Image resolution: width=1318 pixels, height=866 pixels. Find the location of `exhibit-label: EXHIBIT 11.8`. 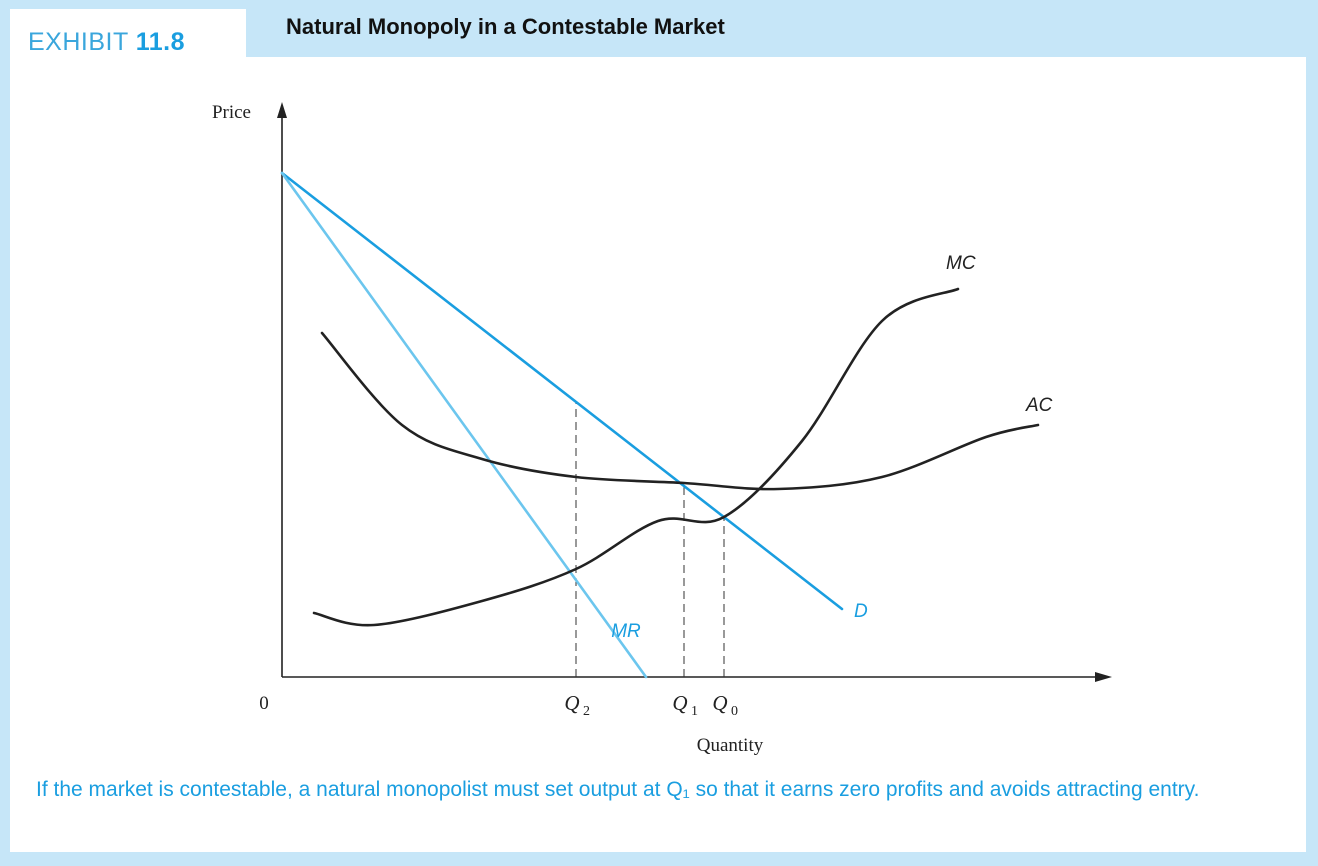

exhibit-label: EXHIBIT 11.8 is located at coordinates (106, 42).